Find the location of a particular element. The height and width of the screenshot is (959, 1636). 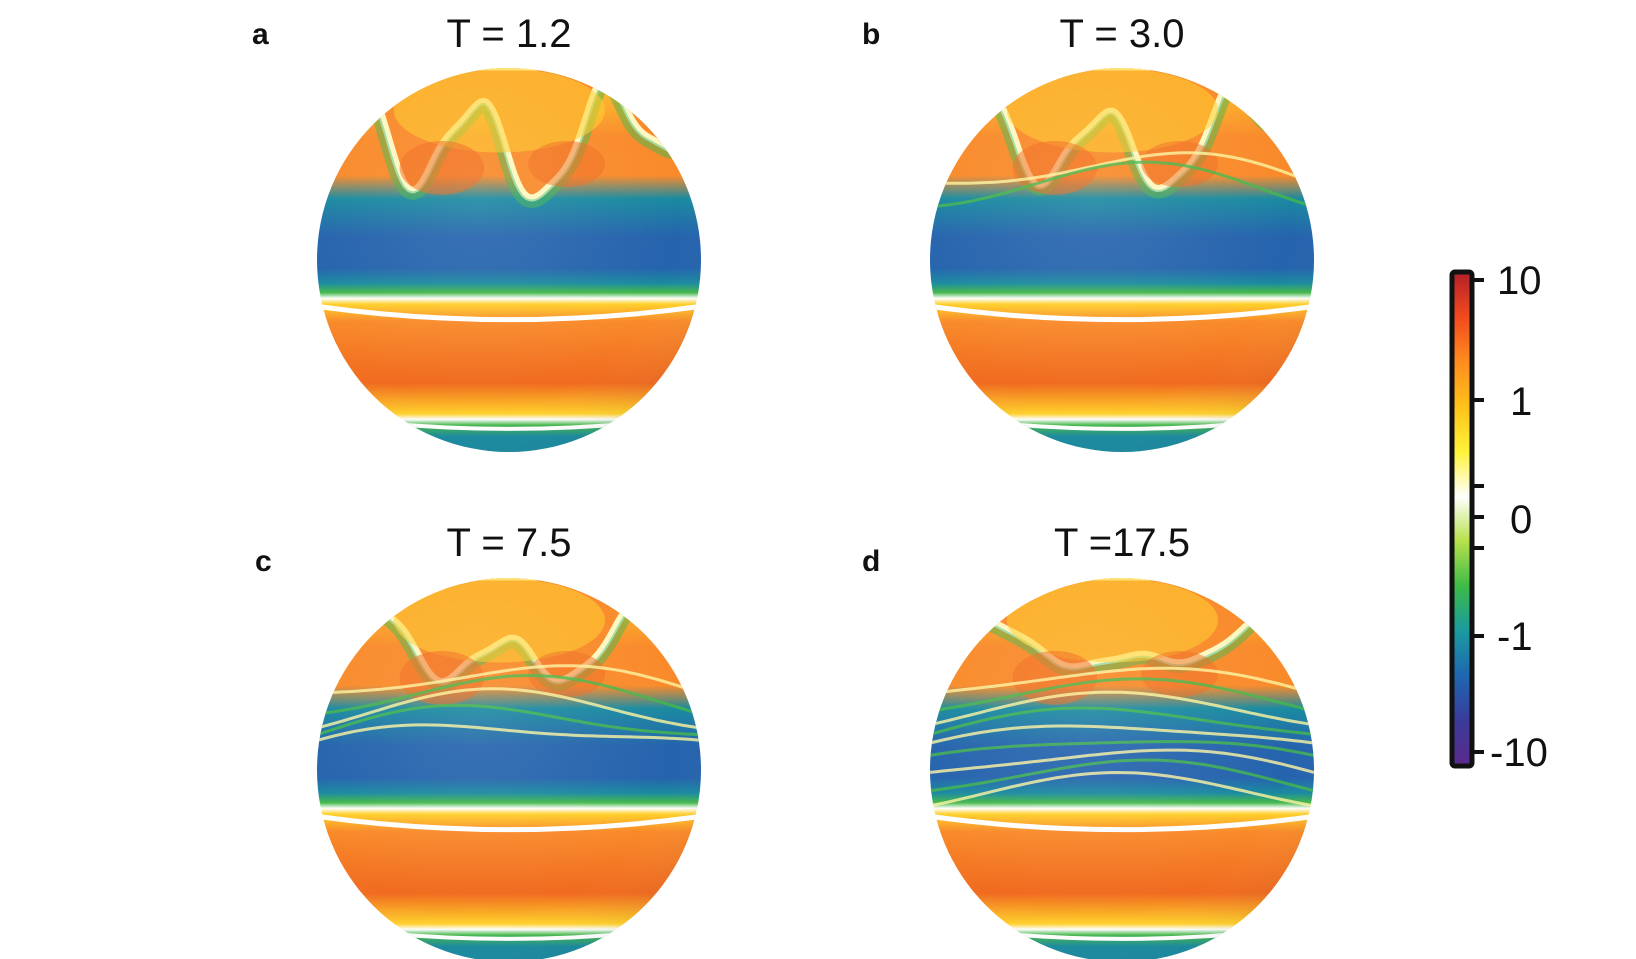

panel-letter-c: c is located at coordinates (263, 561).